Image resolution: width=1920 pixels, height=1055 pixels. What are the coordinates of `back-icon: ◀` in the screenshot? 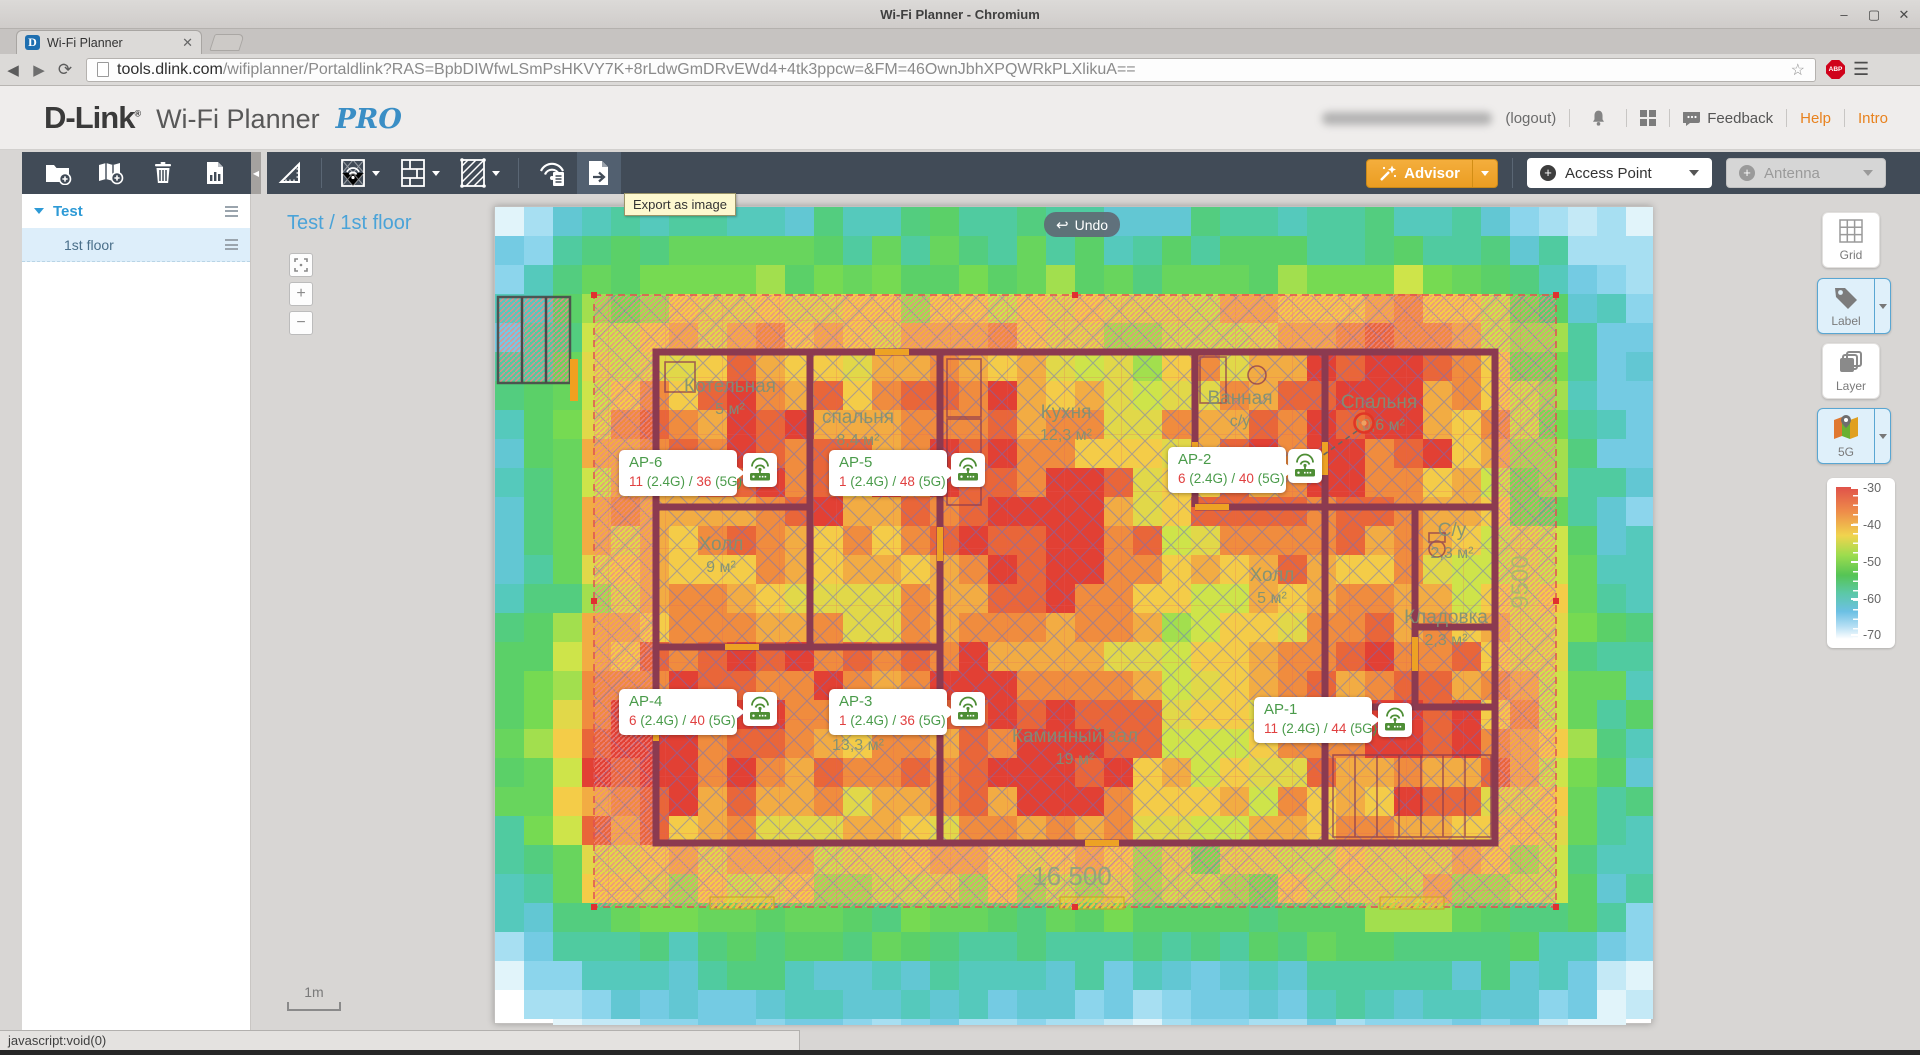 It's located at (13, 70).